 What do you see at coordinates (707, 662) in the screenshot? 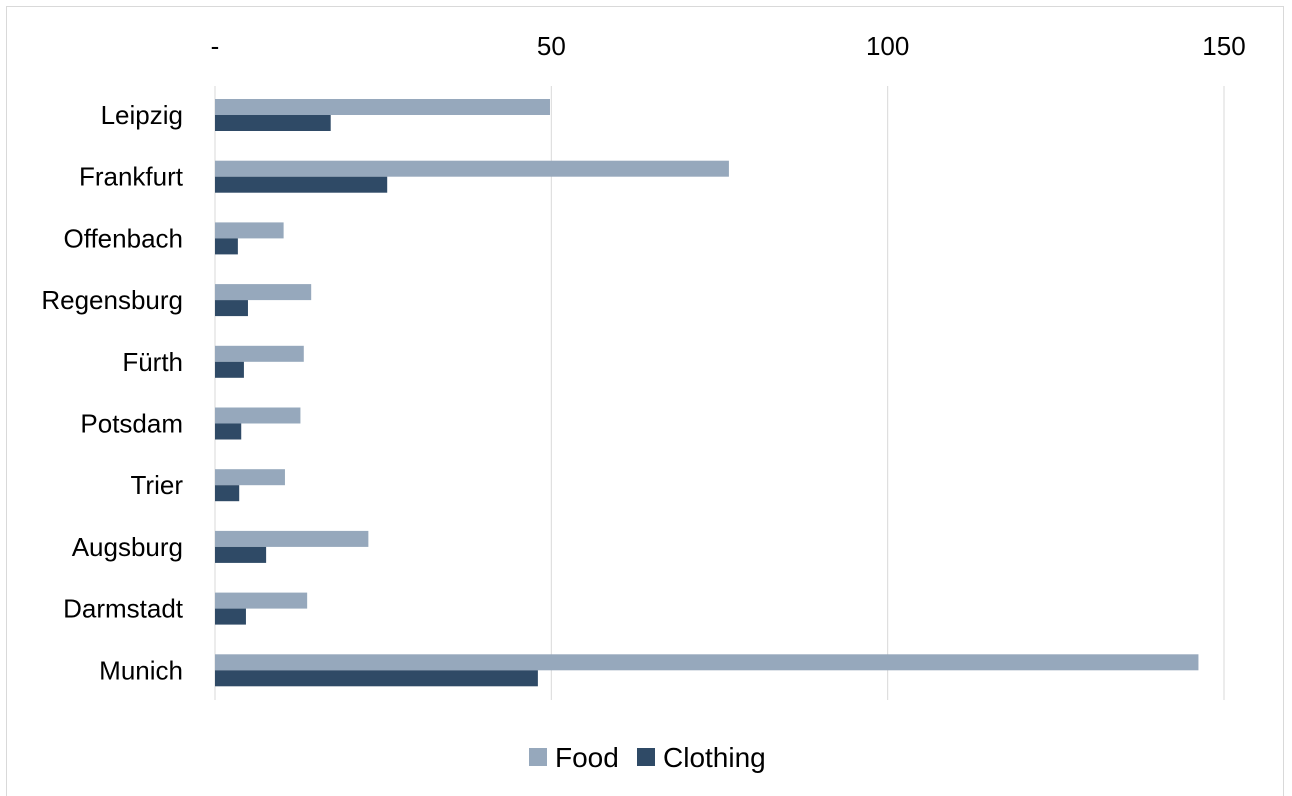
I see `bar-food-munich` at bounding box center [707, 662].